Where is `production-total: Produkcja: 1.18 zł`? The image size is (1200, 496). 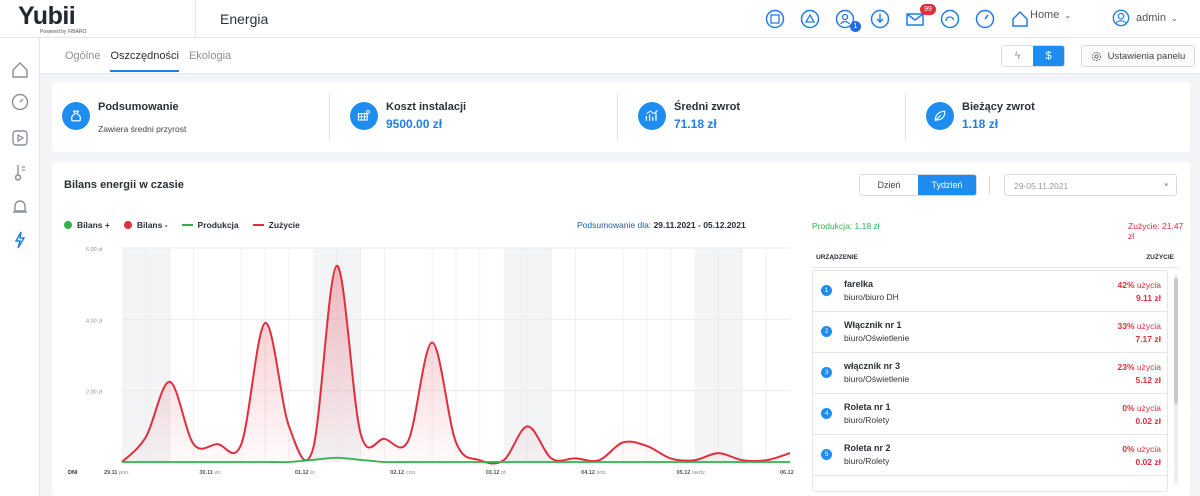 production-total: Produkcja: 1.18 zł is located at coordinates (846, 226).